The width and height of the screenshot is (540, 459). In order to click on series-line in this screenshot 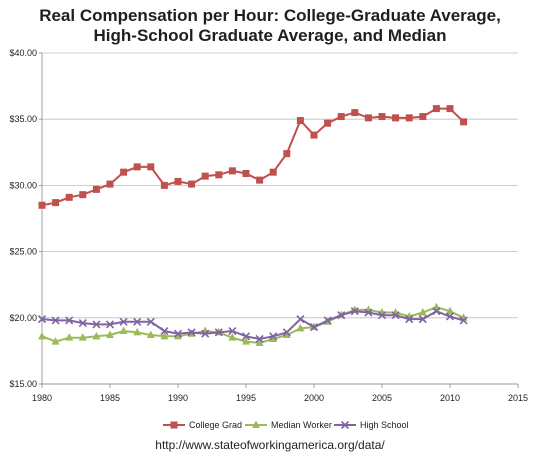, I will do `click(252, 325)`.